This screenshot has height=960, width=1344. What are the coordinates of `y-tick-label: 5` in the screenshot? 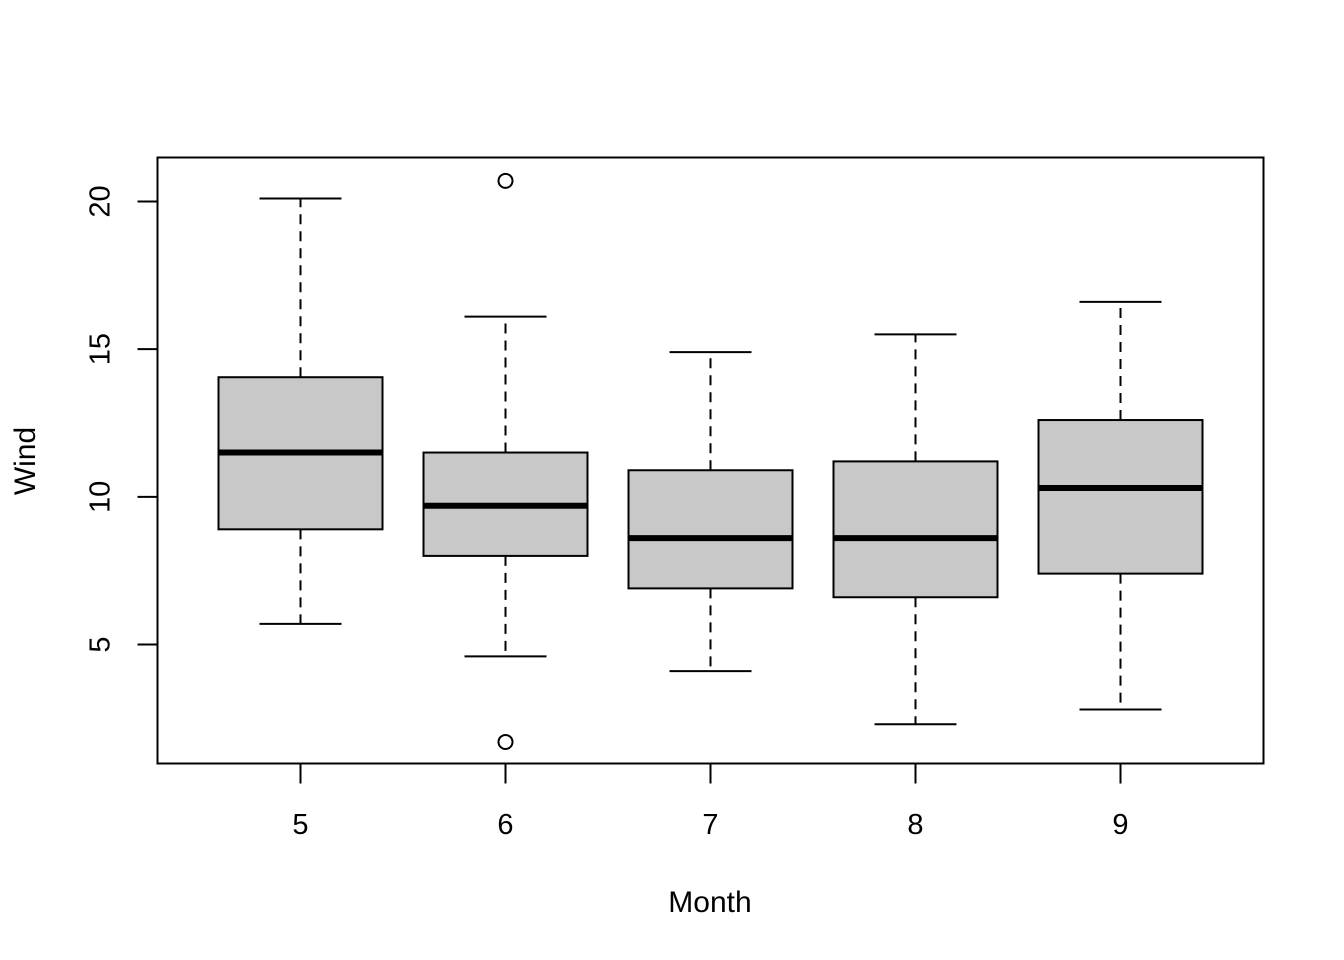 It's located at (101, 644).